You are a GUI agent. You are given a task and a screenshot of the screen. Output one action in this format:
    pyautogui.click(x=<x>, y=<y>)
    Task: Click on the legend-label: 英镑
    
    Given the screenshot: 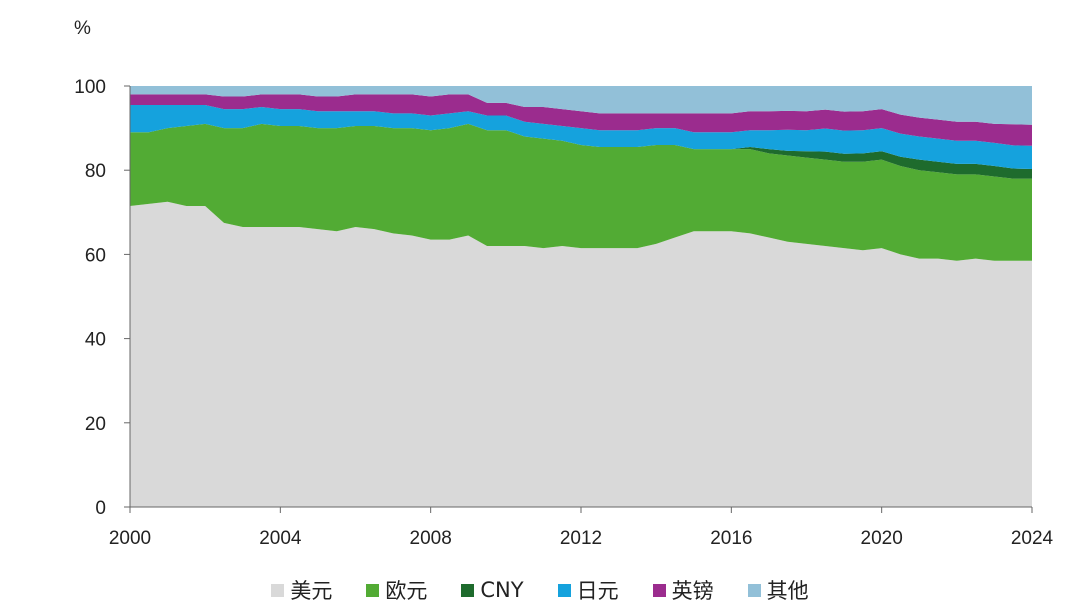 What is the action you would take?
    pyautogui.click(x=692, y=591)
    